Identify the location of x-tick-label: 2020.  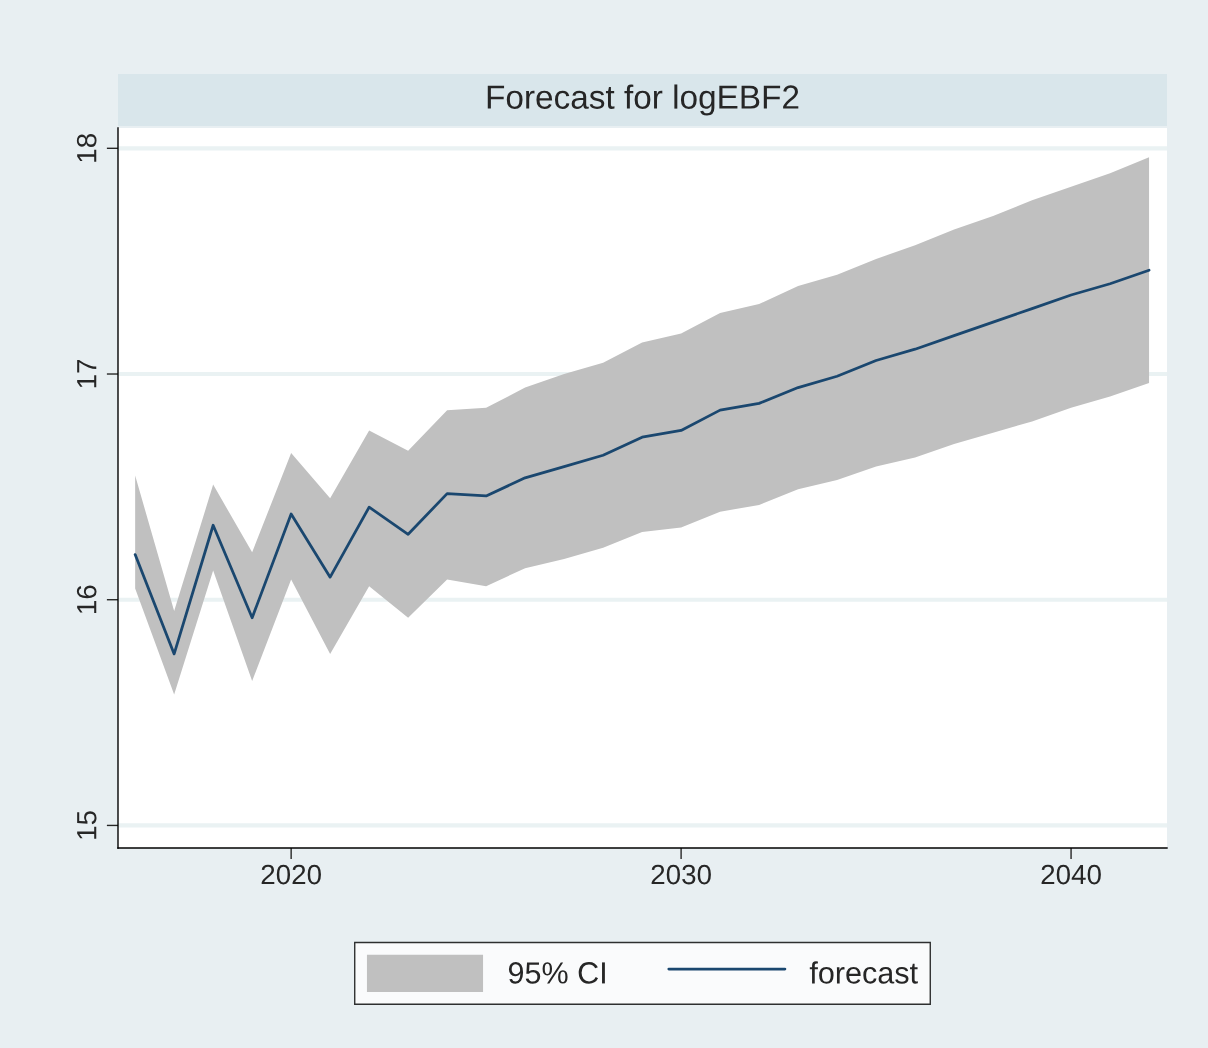
(291, 874).